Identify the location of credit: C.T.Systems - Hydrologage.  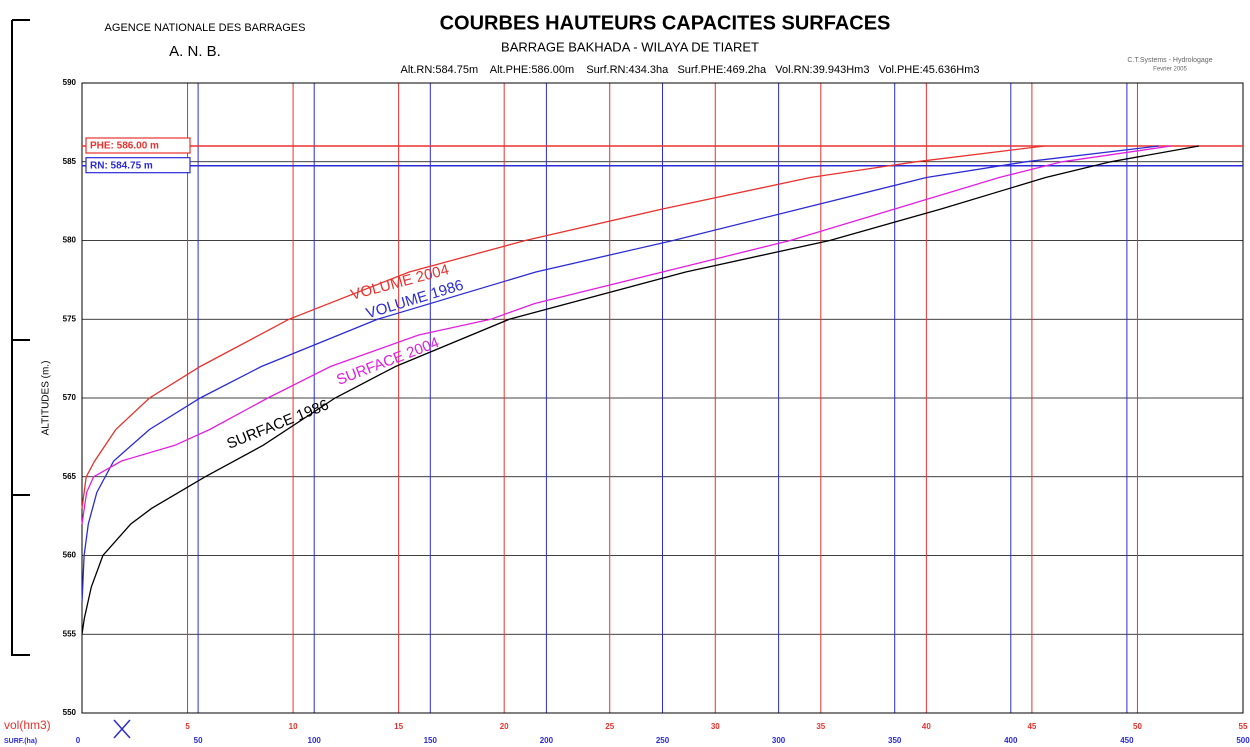
(1169, 60).